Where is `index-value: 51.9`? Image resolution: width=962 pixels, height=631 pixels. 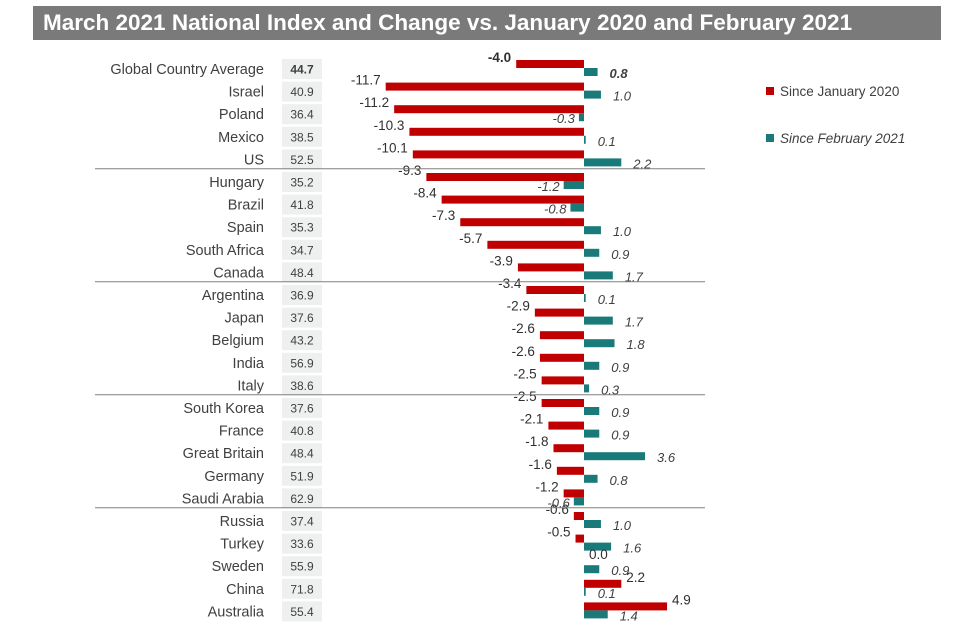
index-value: 51.9 is located at coordinates (302, 476).